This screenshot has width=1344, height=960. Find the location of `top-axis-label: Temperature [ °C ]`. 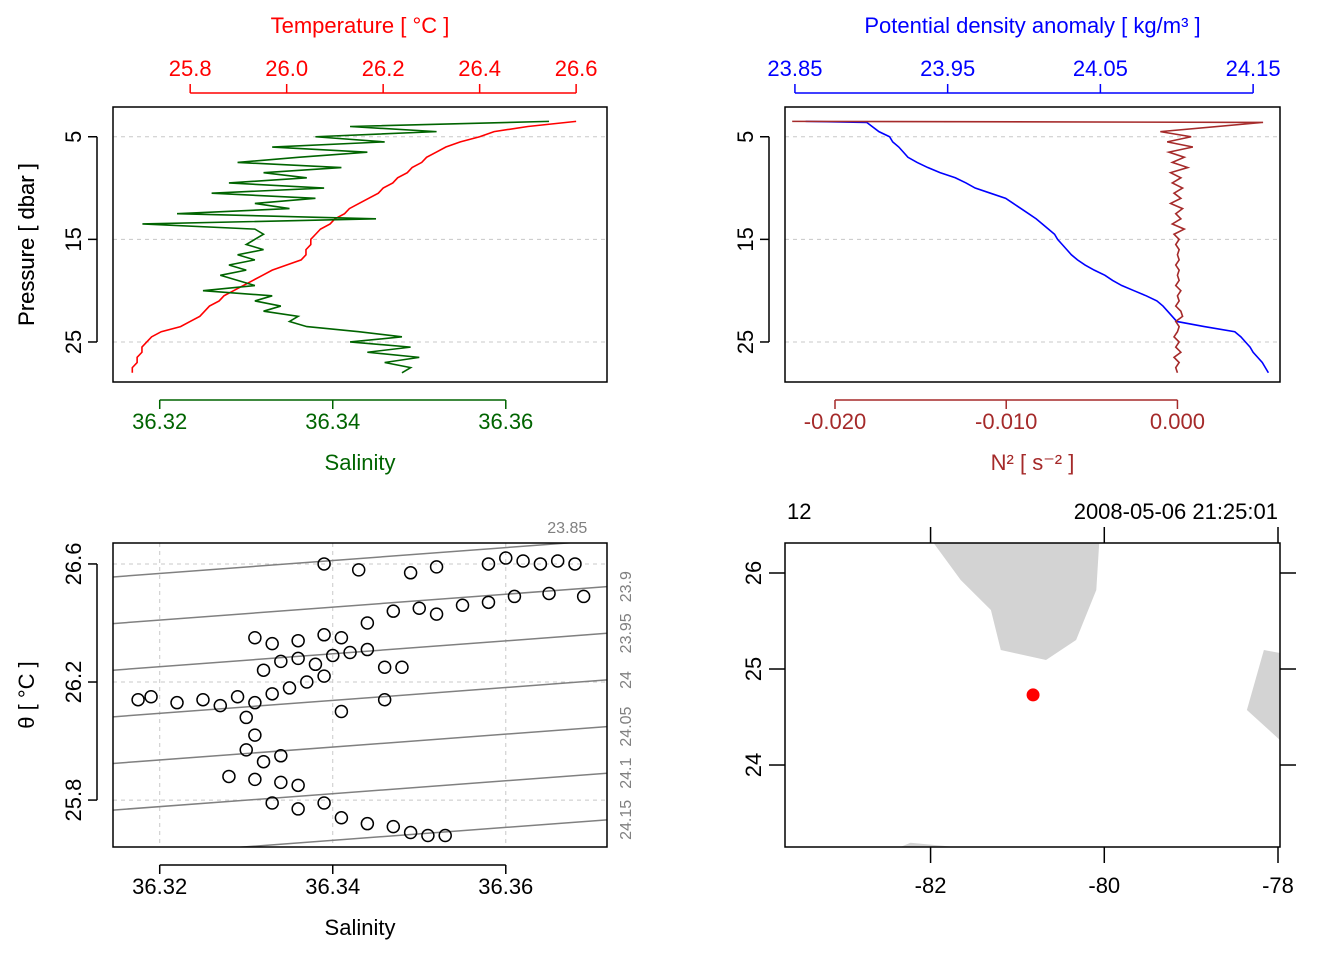

top-axis-label: Temperature [ °C ] is located at coordinates (360, 25).